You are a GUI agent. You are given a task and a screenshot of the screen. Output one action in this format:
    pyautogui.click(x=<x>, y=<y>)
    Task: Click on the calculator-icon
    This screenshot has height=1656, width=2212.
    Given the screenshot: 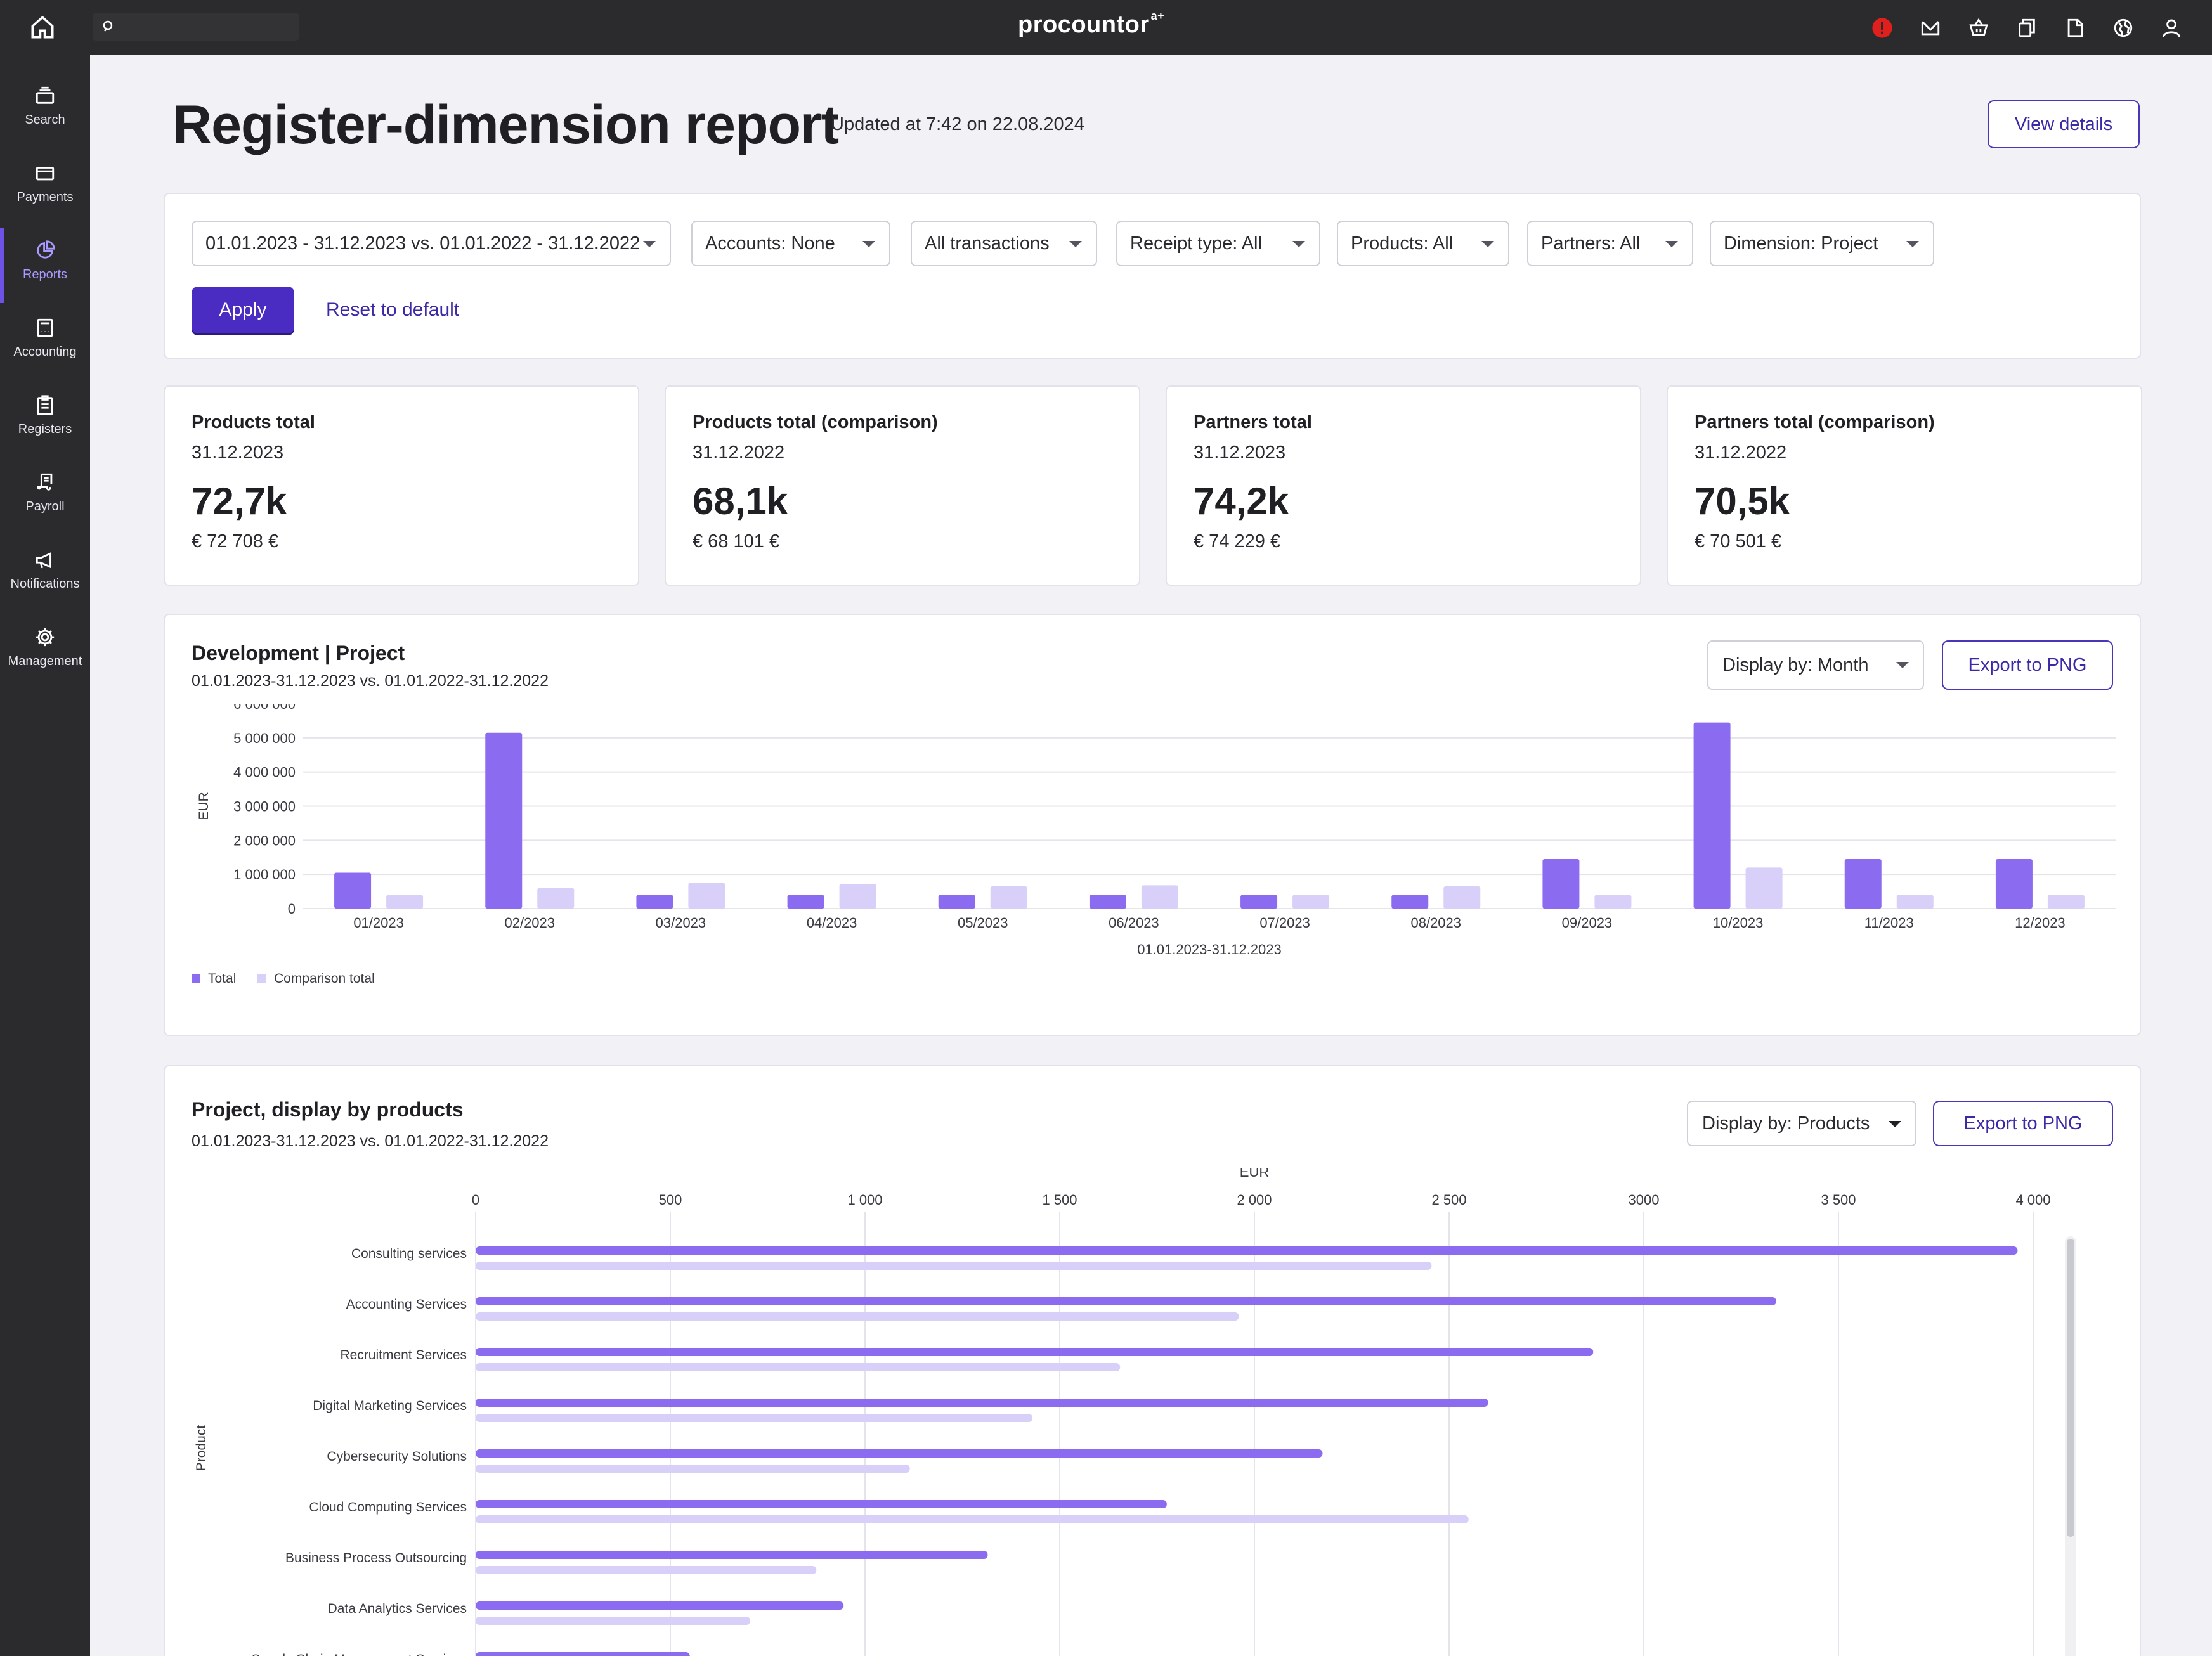 What is the action you would take?
    pyautogui.click(x=45, y=327)
    